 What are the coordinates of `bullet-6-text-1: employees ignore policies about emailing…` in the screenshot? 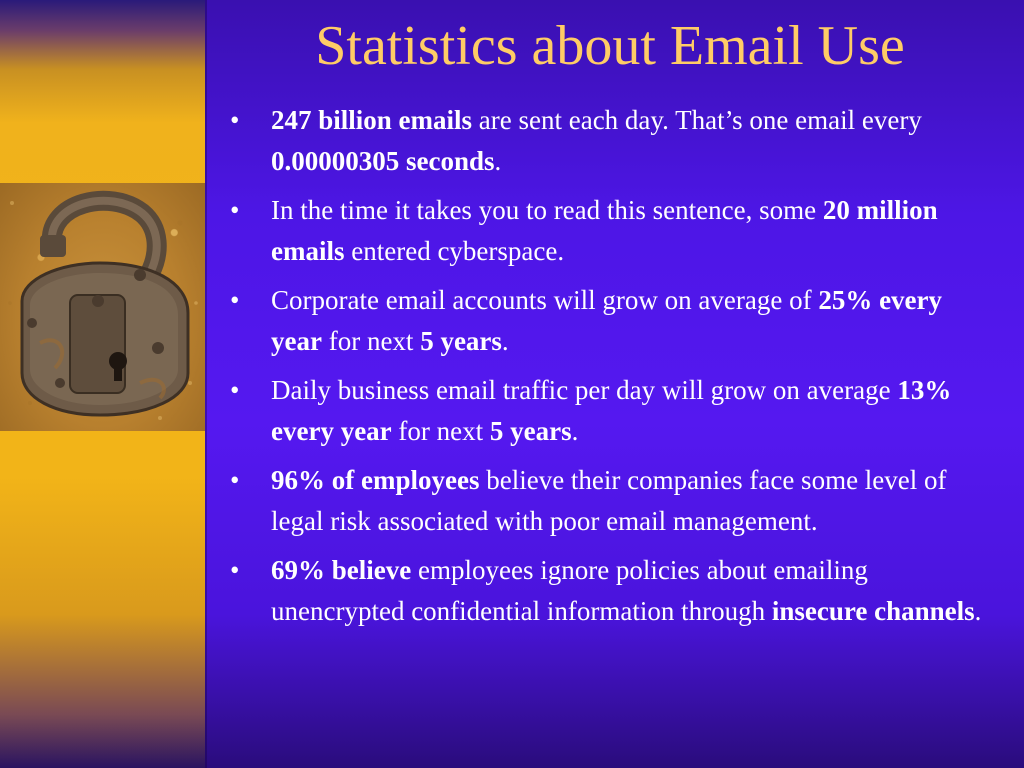 It's located at (569, 590).